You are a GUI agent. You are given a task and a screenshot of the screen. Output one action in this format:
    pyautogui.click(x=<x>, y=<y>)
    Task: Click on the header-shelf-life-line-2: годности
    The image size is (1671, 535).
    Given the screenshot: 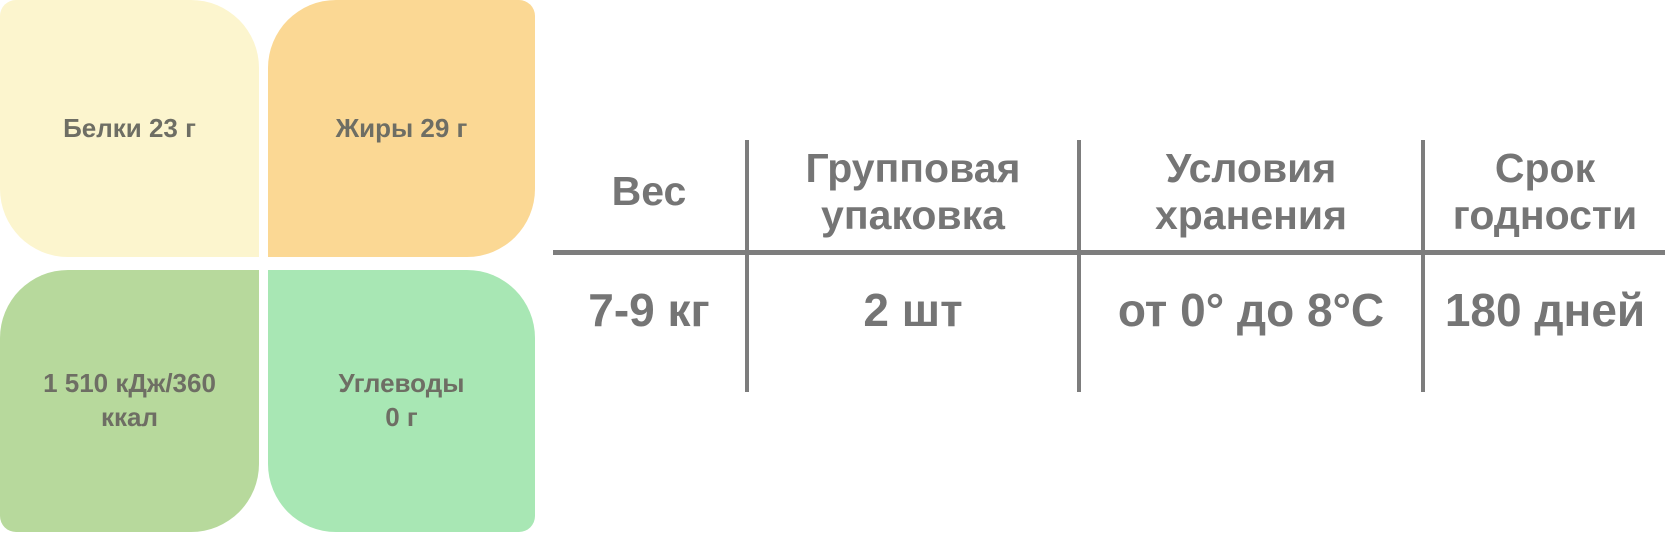 What is the action you would take?
    pyautogui.click(x=1545, y=215)
    